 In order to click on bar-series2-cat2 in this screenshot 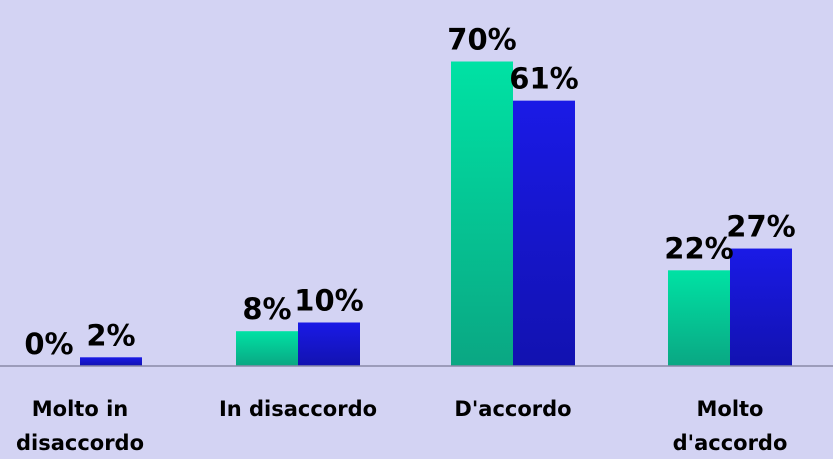, I will do `click(329, 344)`.